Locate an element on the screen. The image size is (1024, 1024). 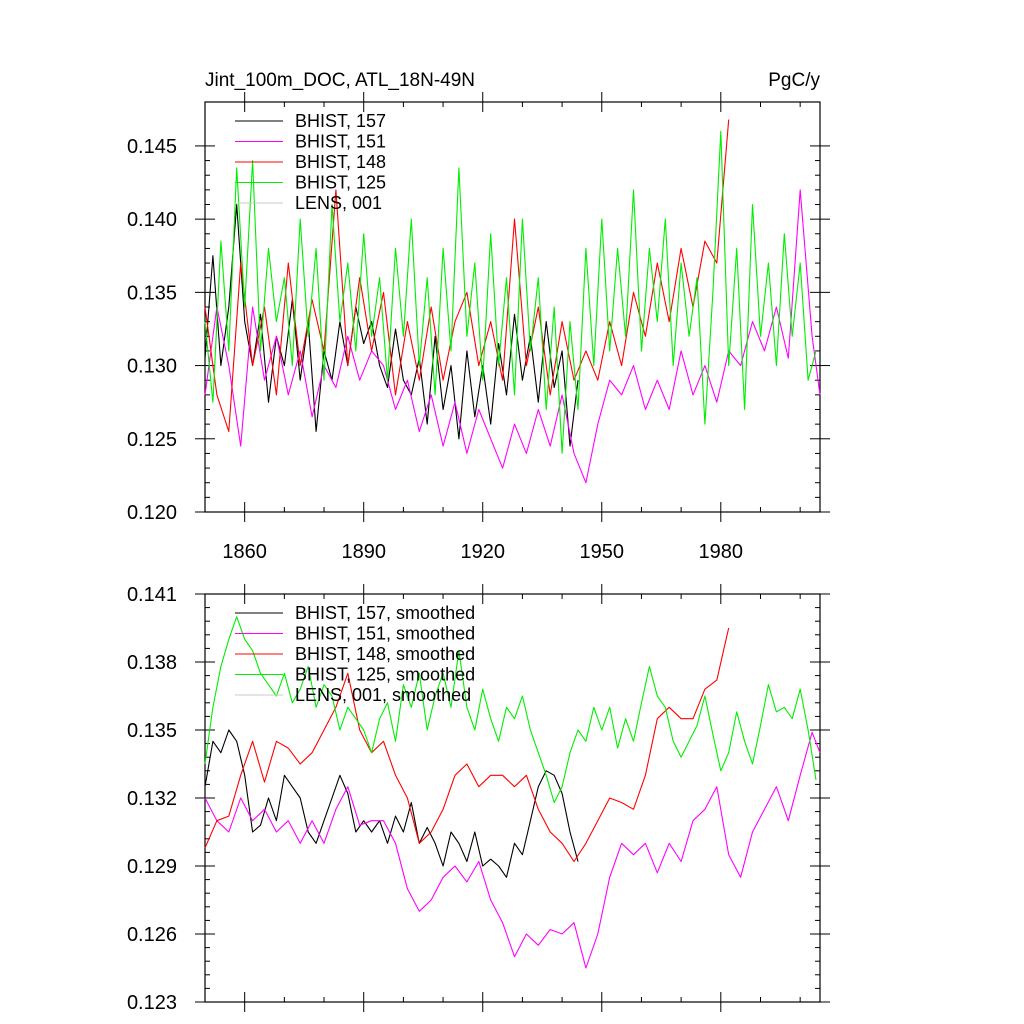
y-tick-label: 0.120 is located at coordinates (152, 513).